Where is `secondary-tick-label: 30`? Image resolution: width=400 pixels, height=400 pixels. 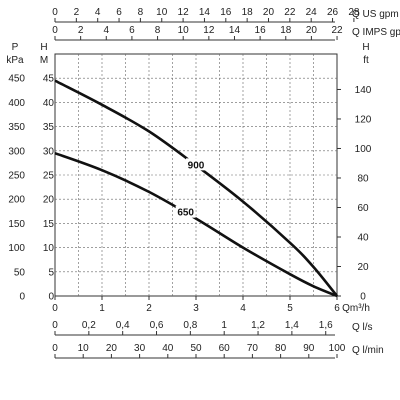
secondary-tick-label: 30 is located at coordinates (140, 348).